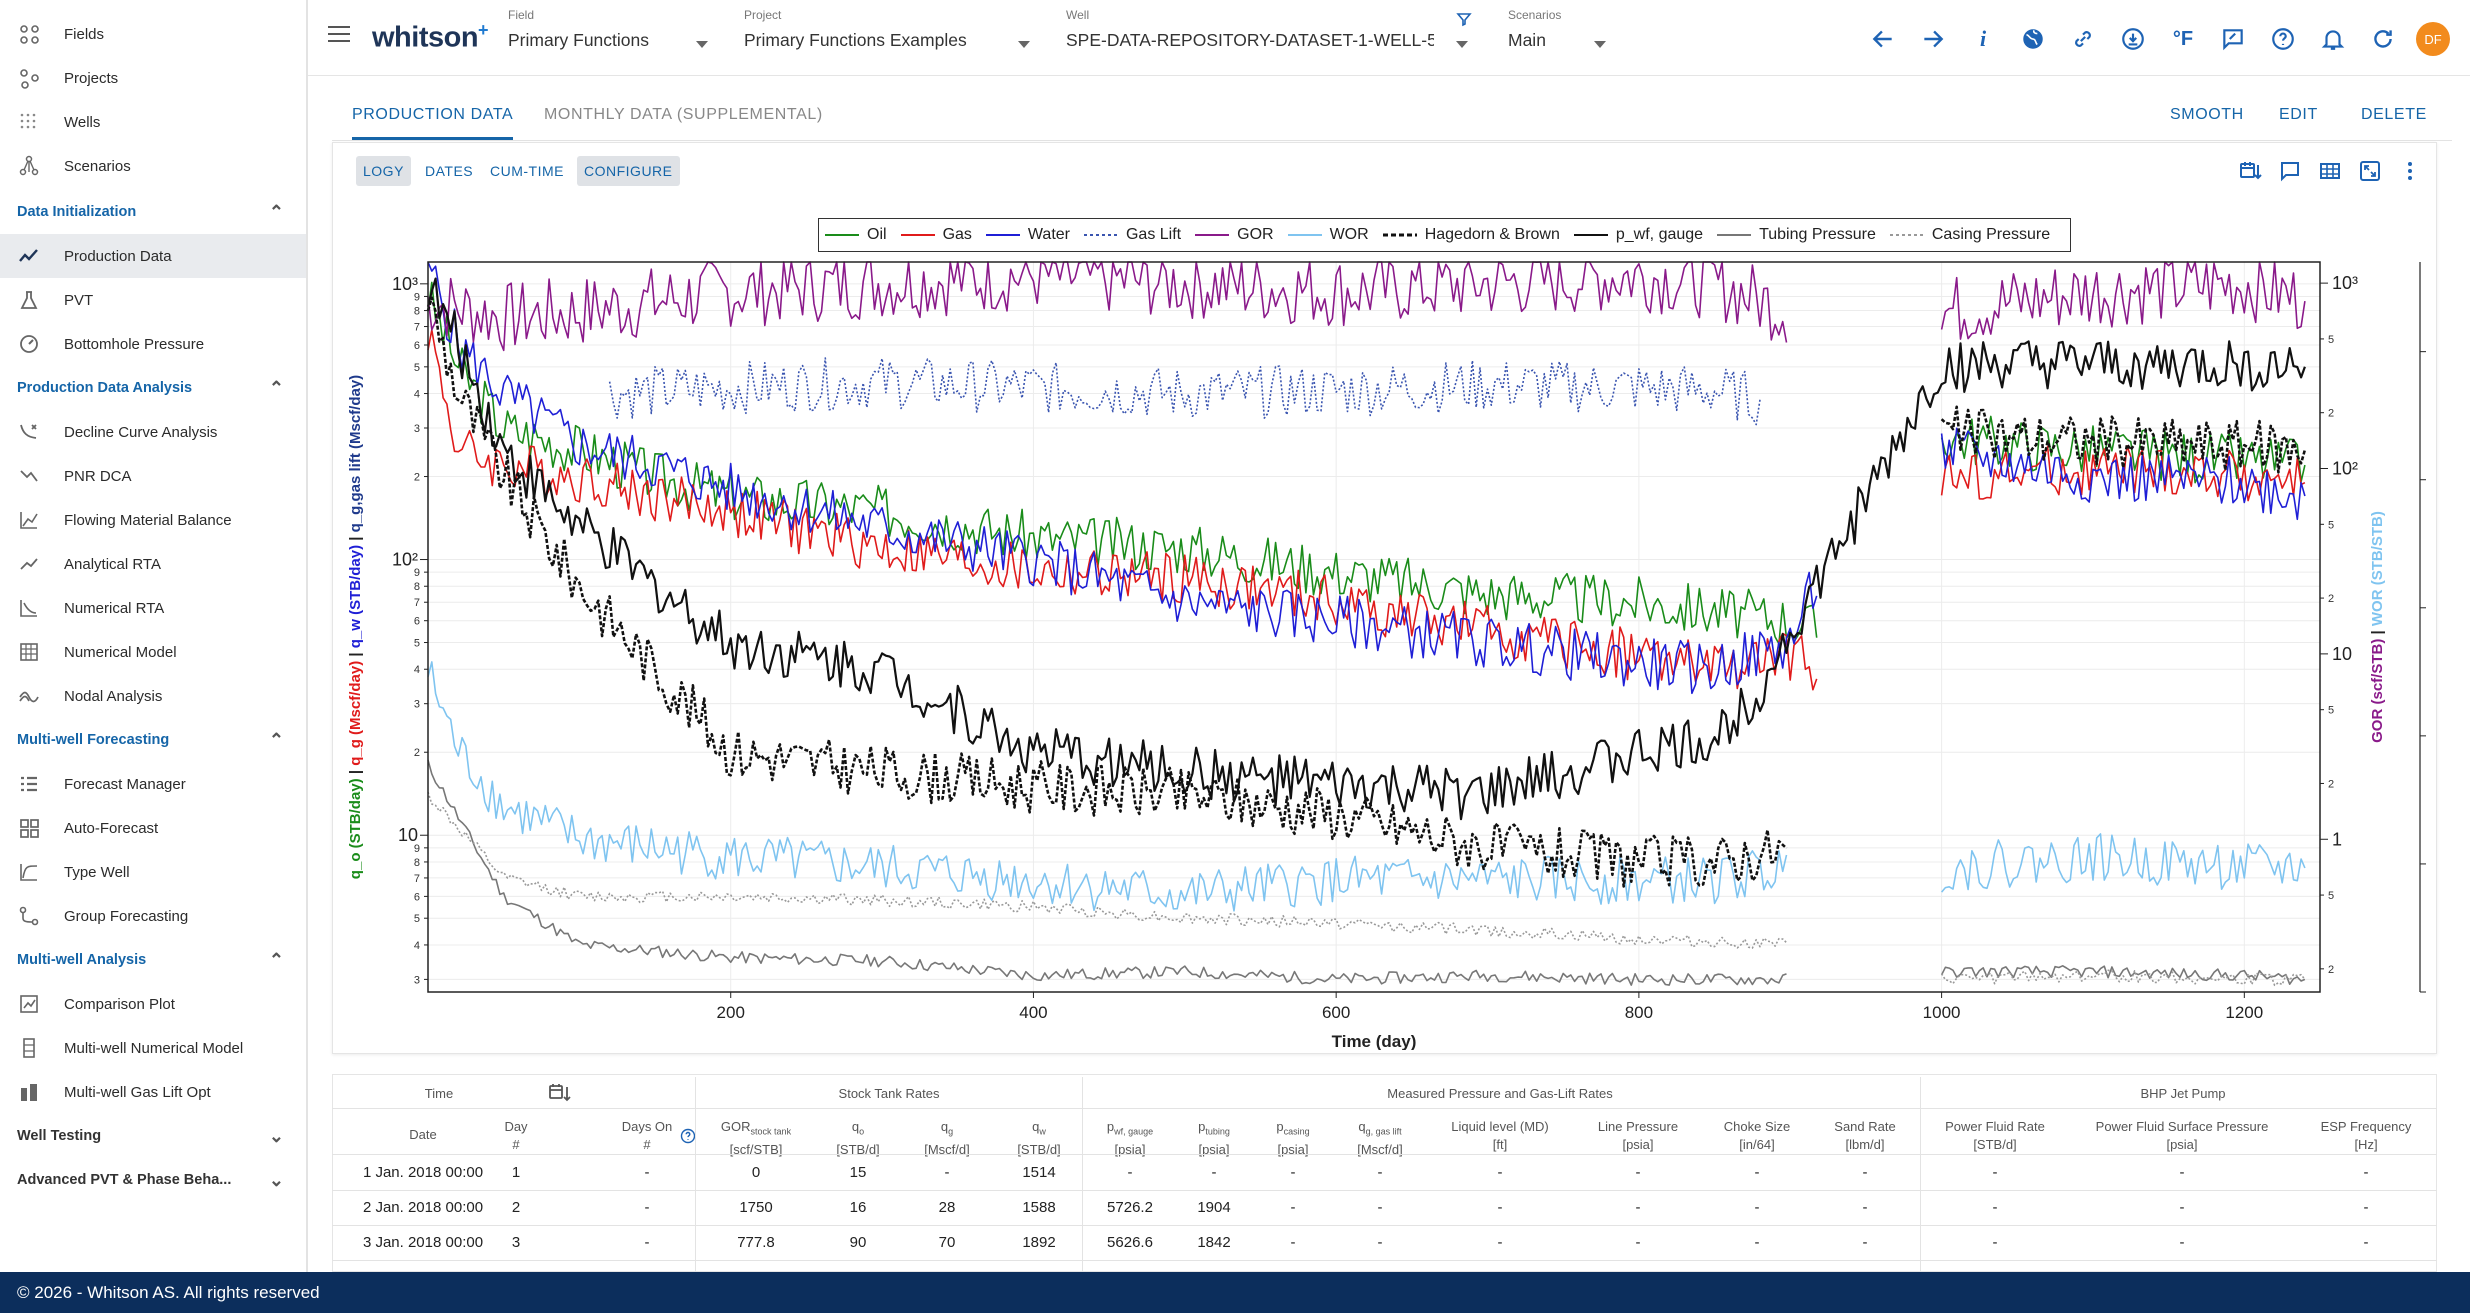 This screenshot has width=2470, height=1313. I want to click on delete-button: DELETE, so click(2394, 114).